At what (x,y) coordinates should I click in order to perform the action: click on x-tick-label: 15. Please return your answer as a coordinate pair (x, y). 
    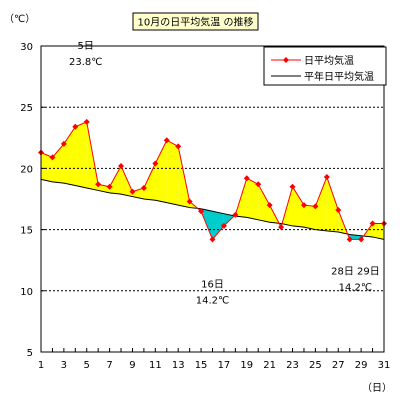
    Looking at the image, I should click on (201, 365).